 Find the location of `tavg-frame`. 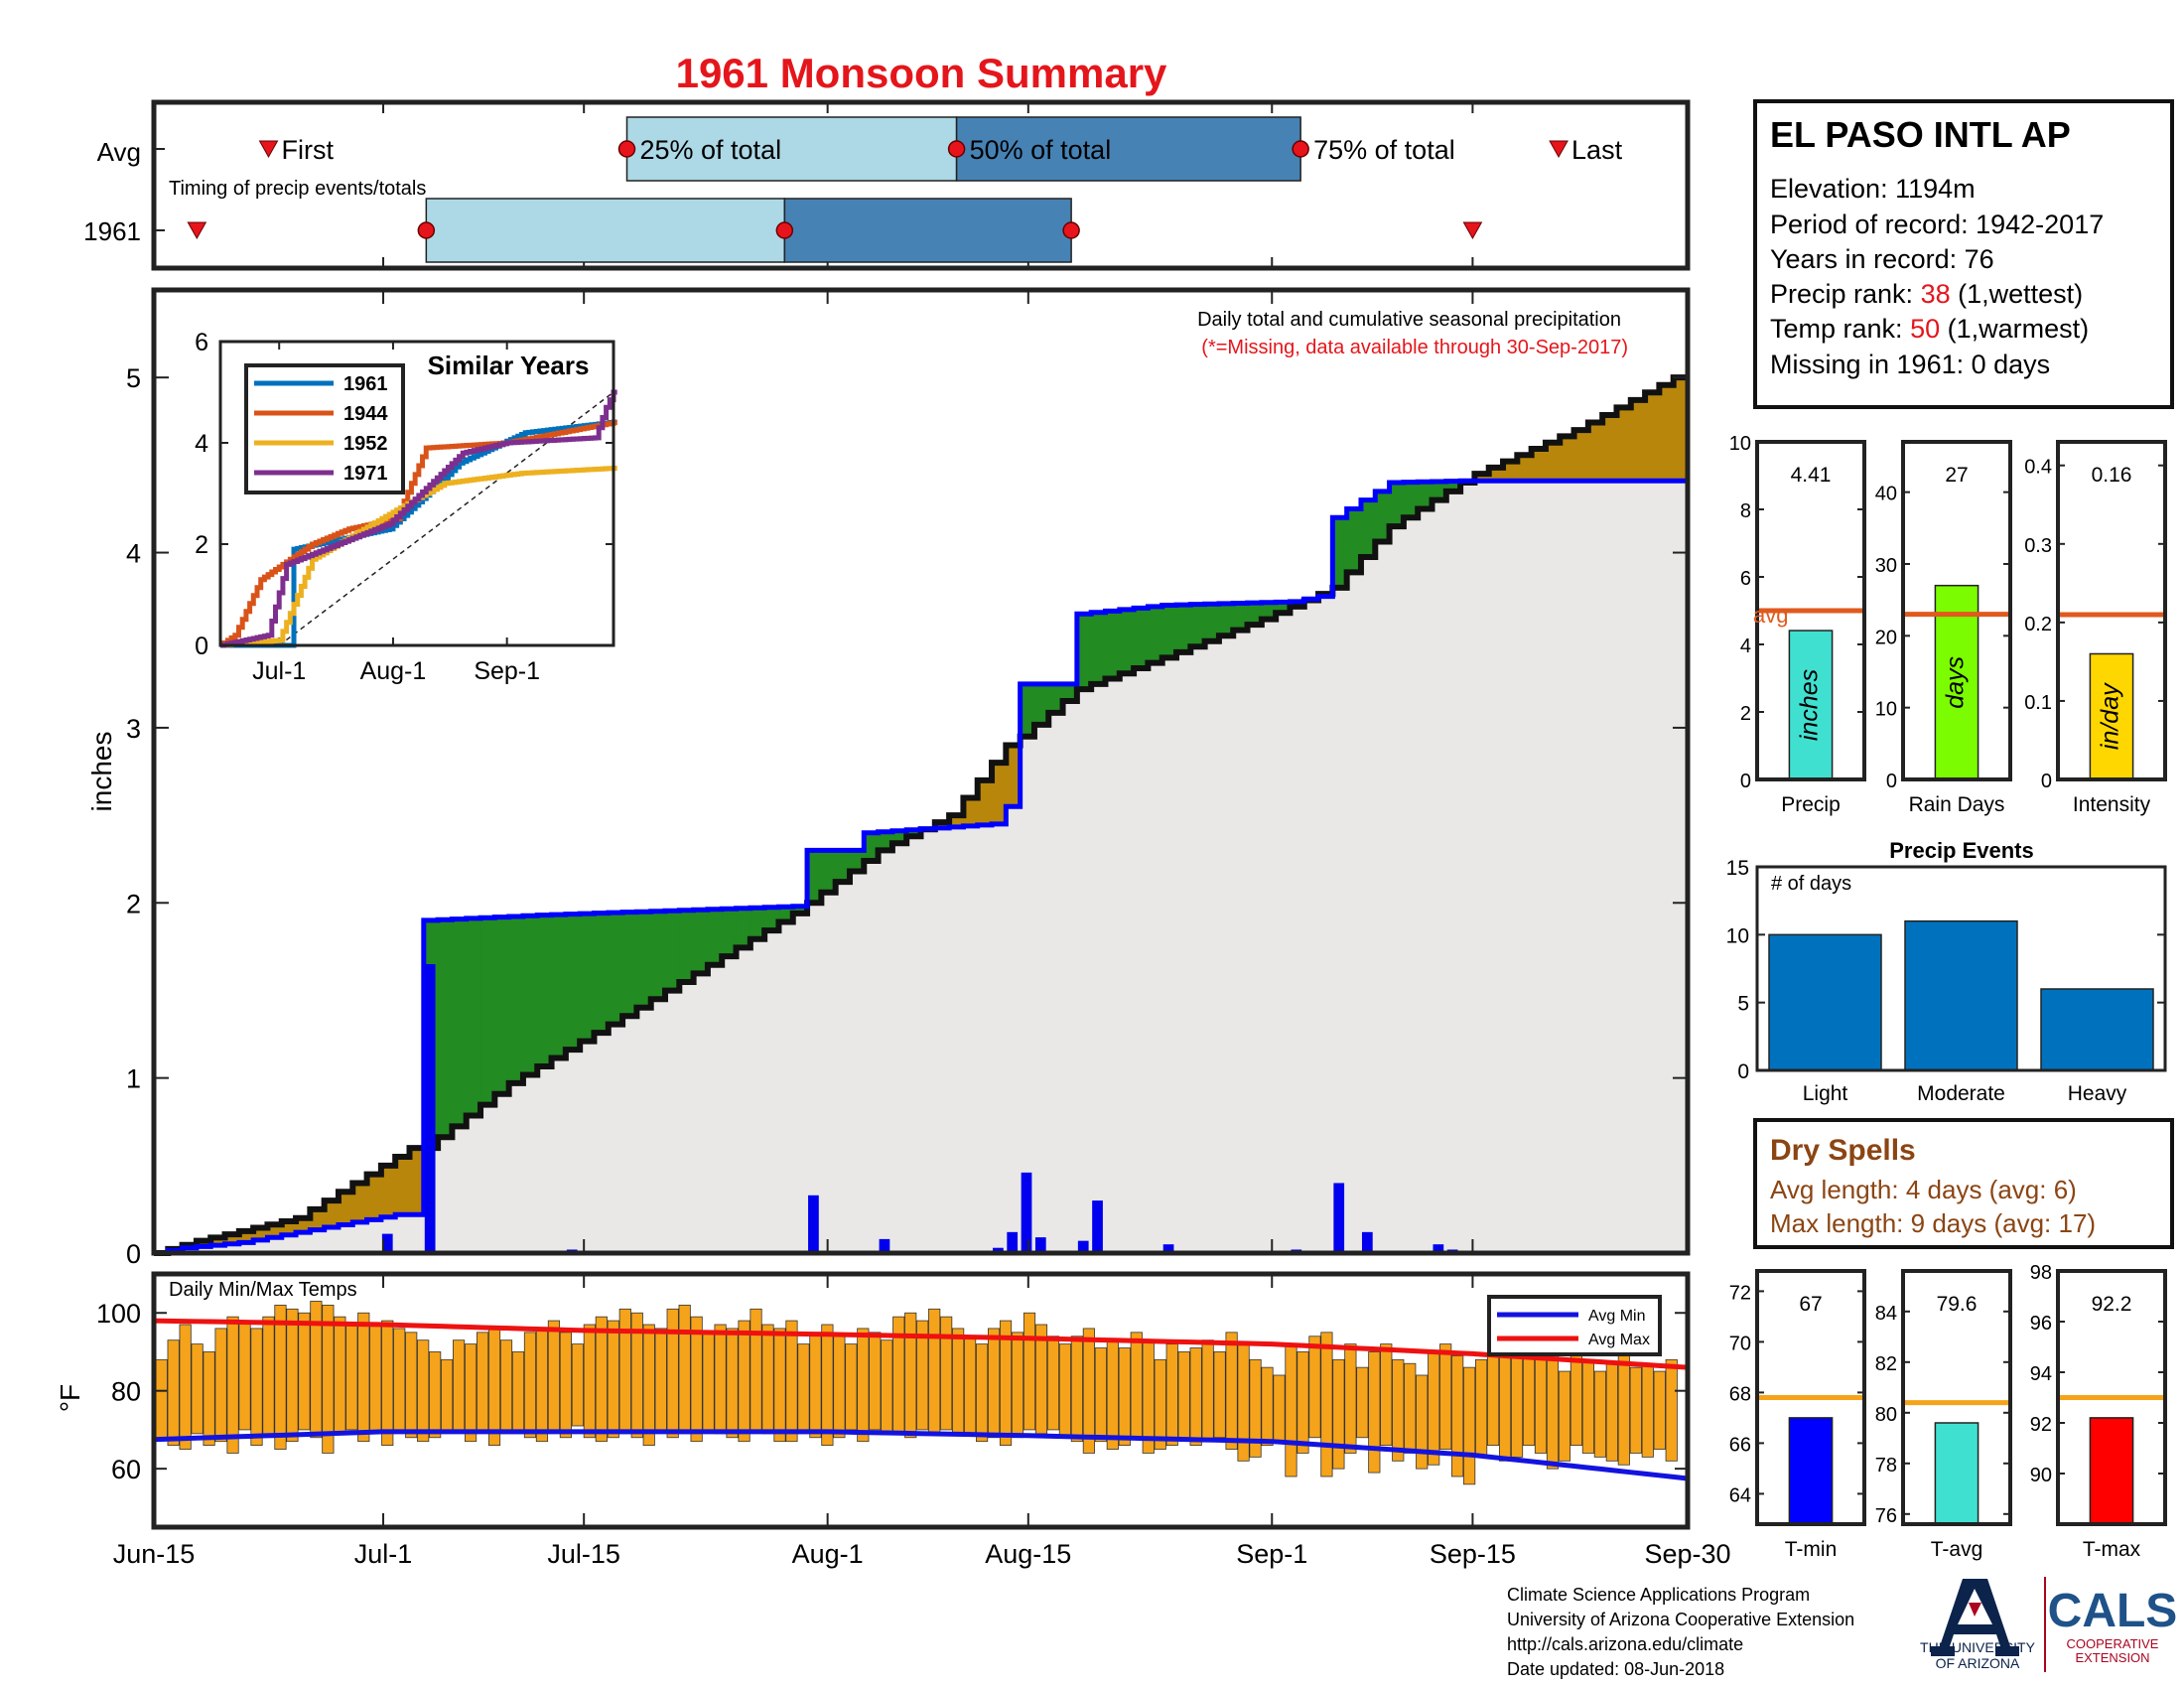

tavg-frame is located at coordinates (1956, 1397).